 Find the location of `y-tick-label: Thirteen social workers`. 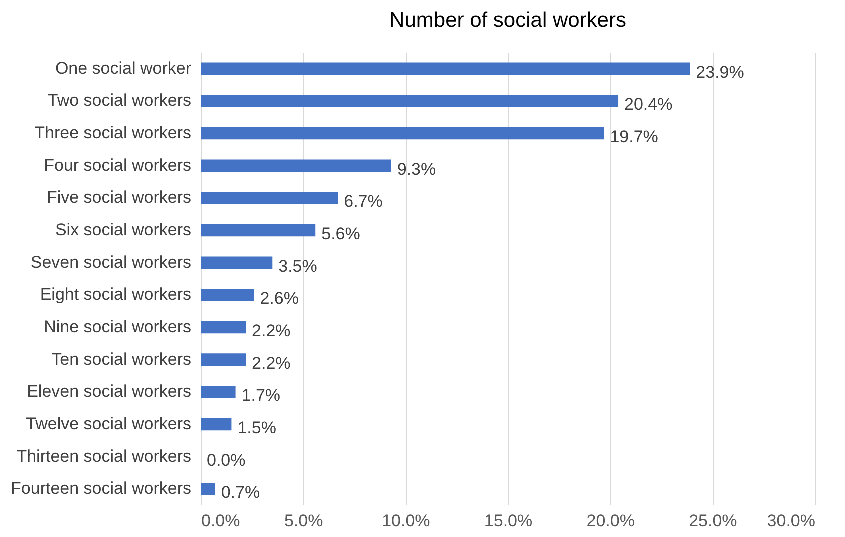

y-tick-label: Thirteen social workers is located at coordinates (104, 456).